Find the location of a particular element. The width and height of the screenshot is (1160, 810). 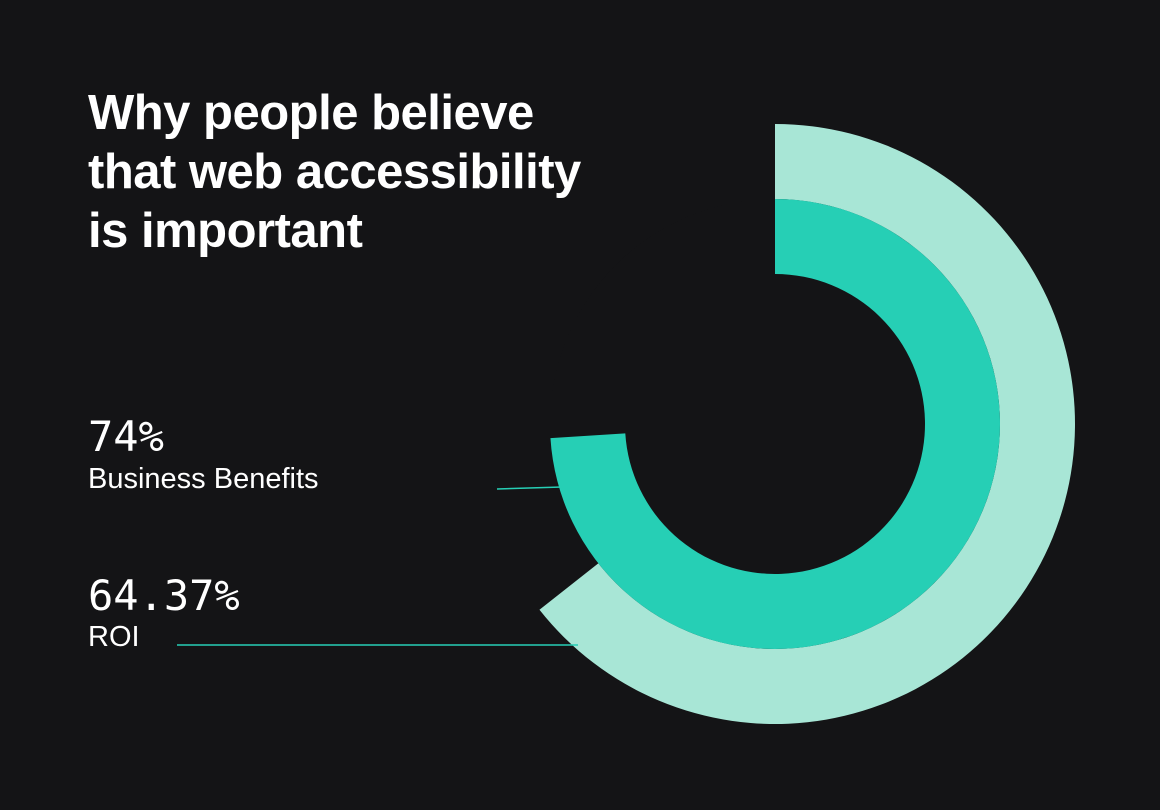

roi-label: ROI is located at coordinates (114, 637).